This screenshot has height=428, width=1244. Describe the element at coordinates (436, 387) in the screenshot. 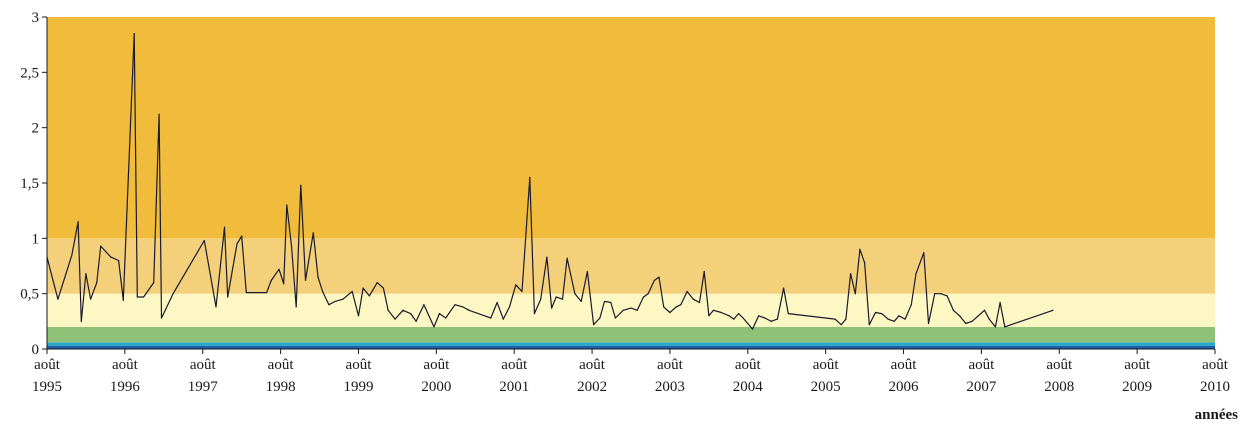

I see `x-tick-label-year: 2000` at that location.